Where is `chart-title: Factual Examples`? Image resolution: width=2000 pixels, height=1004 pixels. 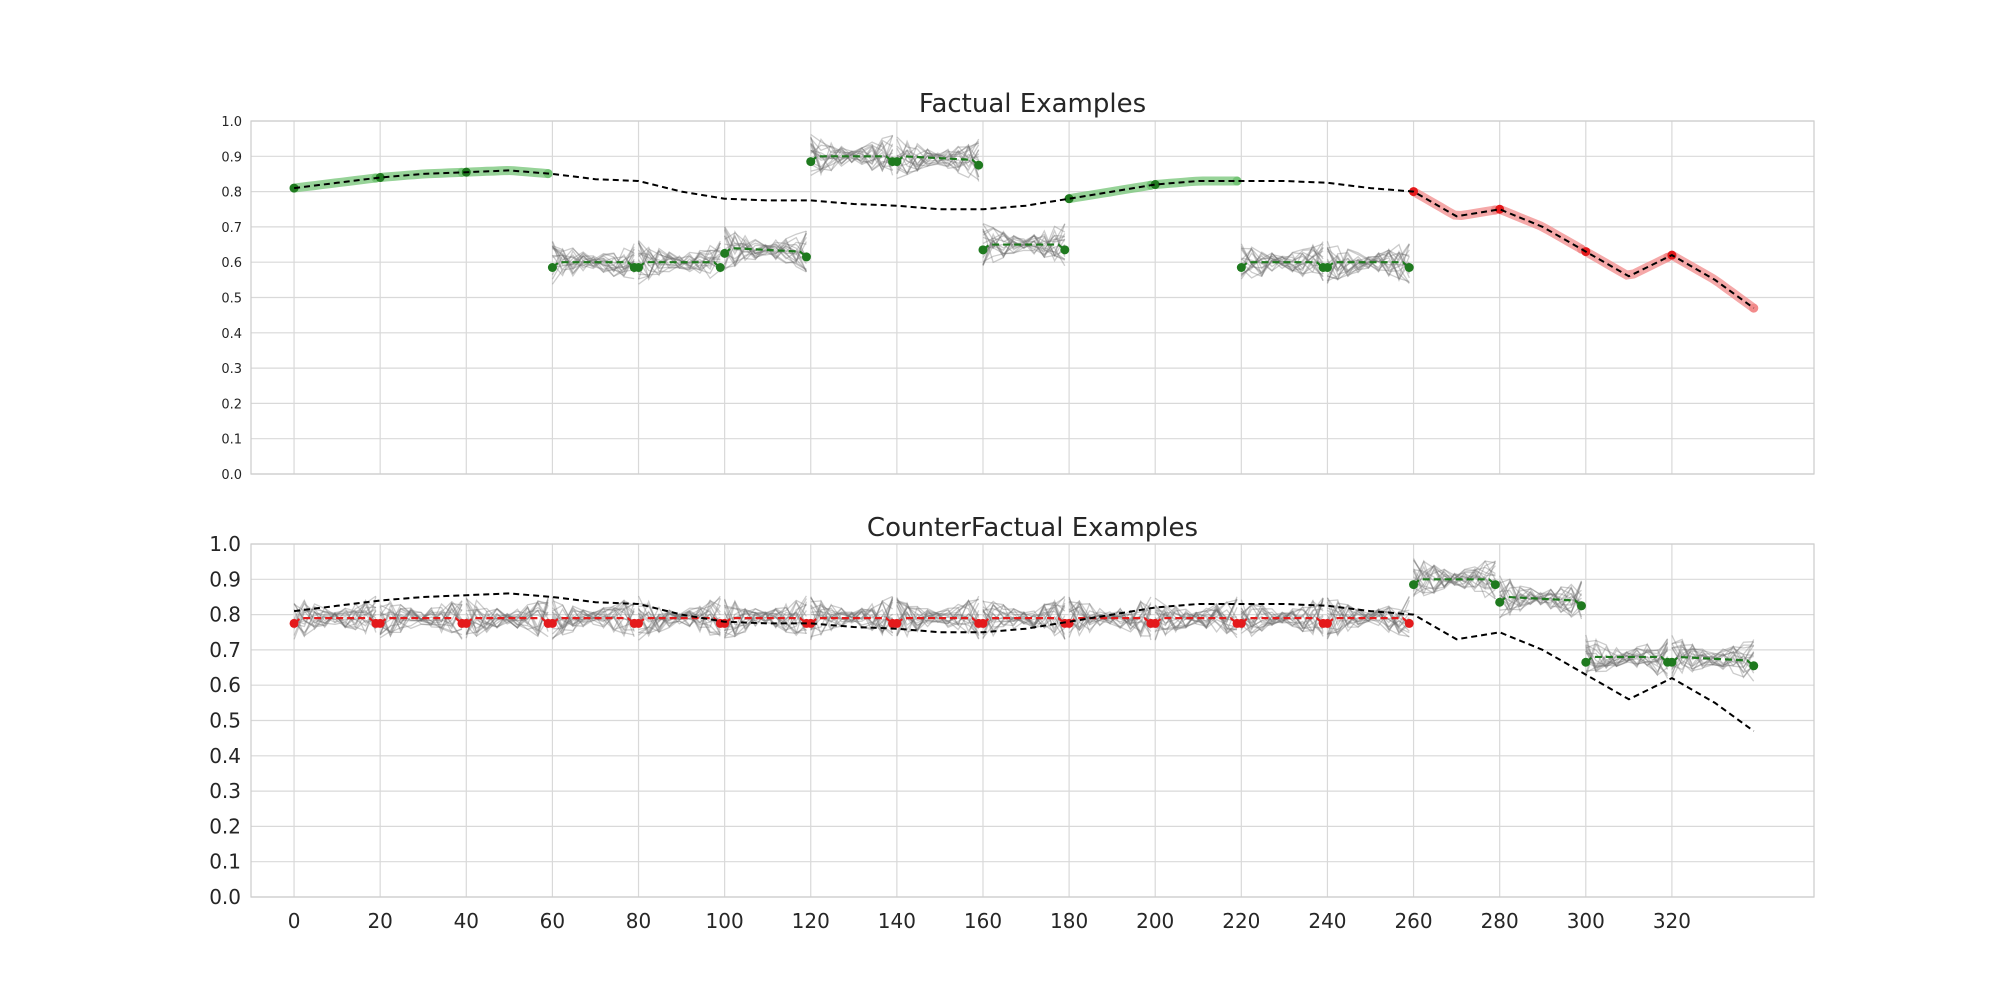 chart-title: Factual Examples is located at coordinates (1032, 104).